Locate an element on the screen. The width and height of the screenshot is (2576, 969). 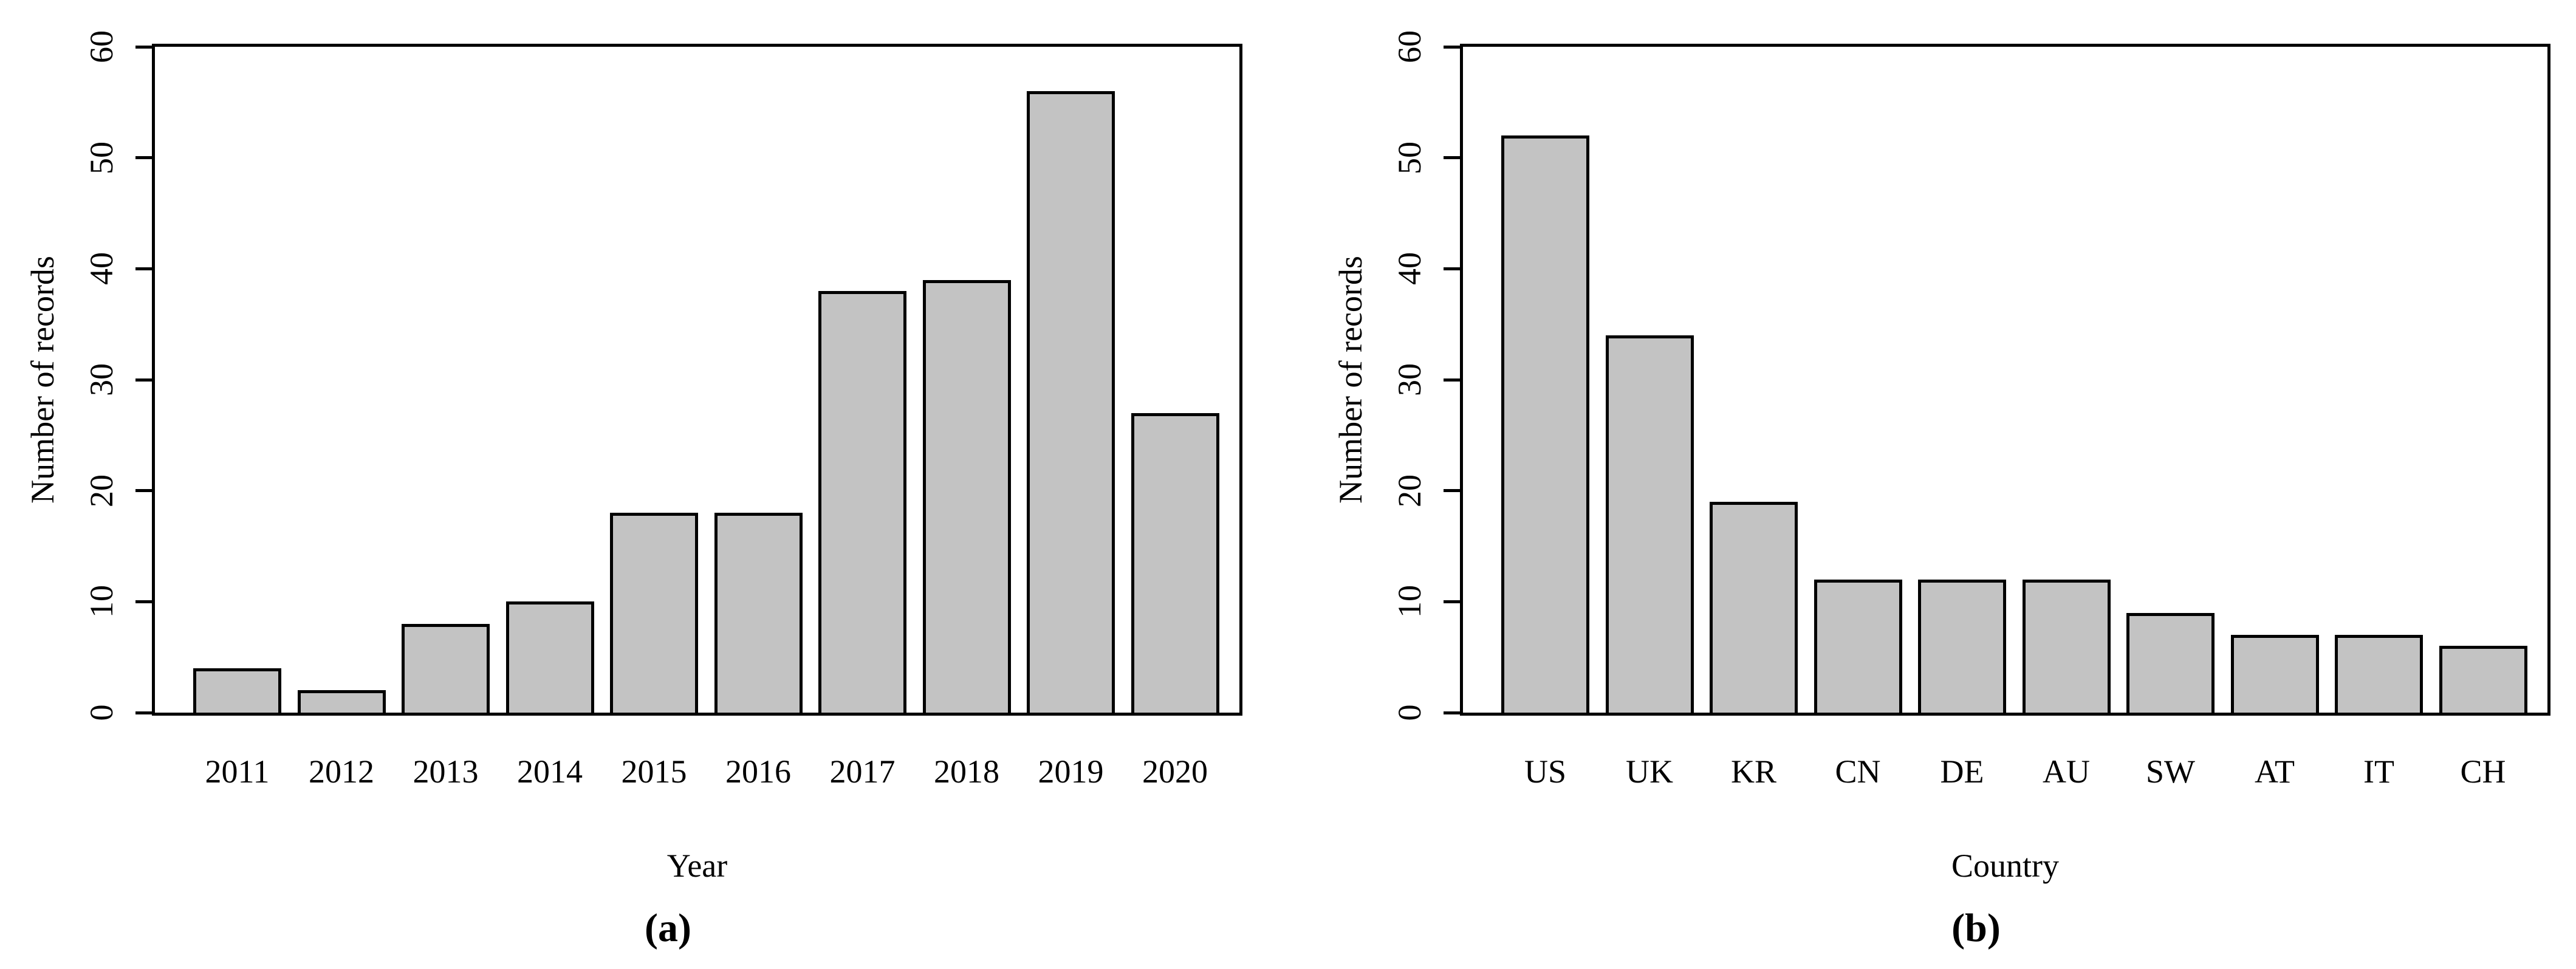
x-tick-label: KR is located at coordinates (1754, 771).